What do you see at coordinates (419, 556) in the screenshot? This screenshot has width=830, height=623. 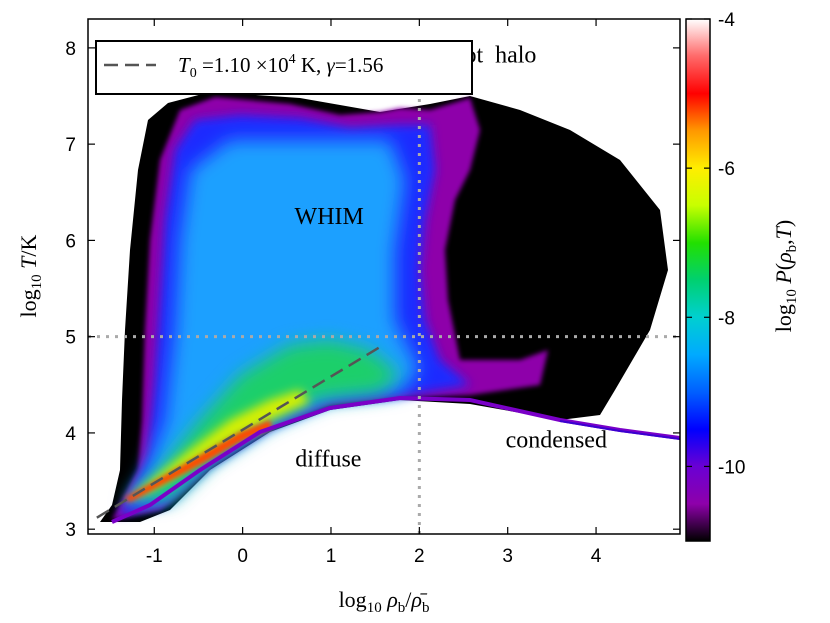 I see `x-tick-label: 2` at bounding box center [419, 556].